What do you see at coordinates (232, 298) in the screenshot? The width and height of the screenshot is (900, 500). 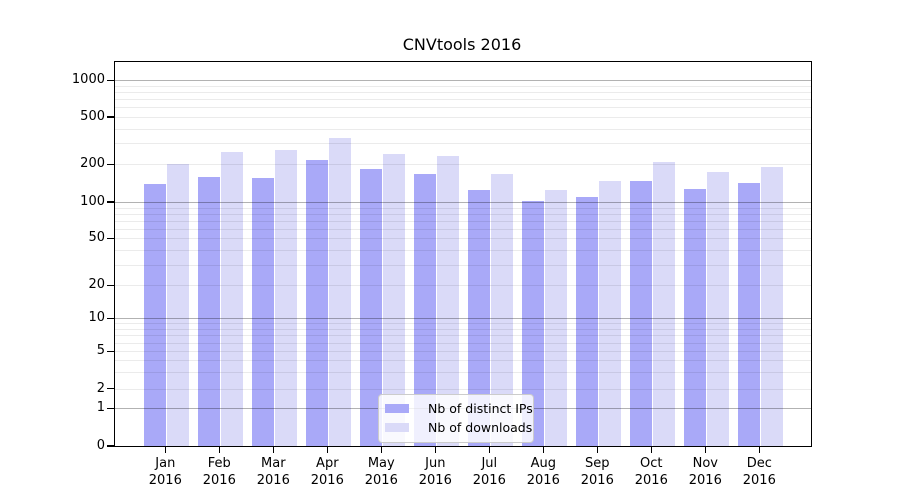 I see `bar-downloads-feb` at bounding box center [232, 298].